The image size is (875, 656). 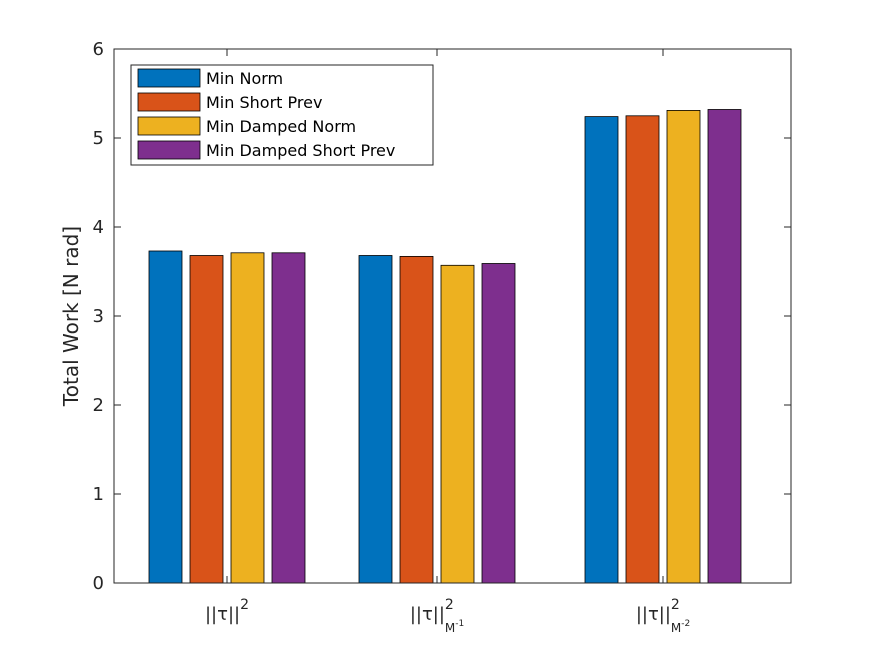 I want to click on legend-label: Min Damped Norm, so click(x=281, y=126).